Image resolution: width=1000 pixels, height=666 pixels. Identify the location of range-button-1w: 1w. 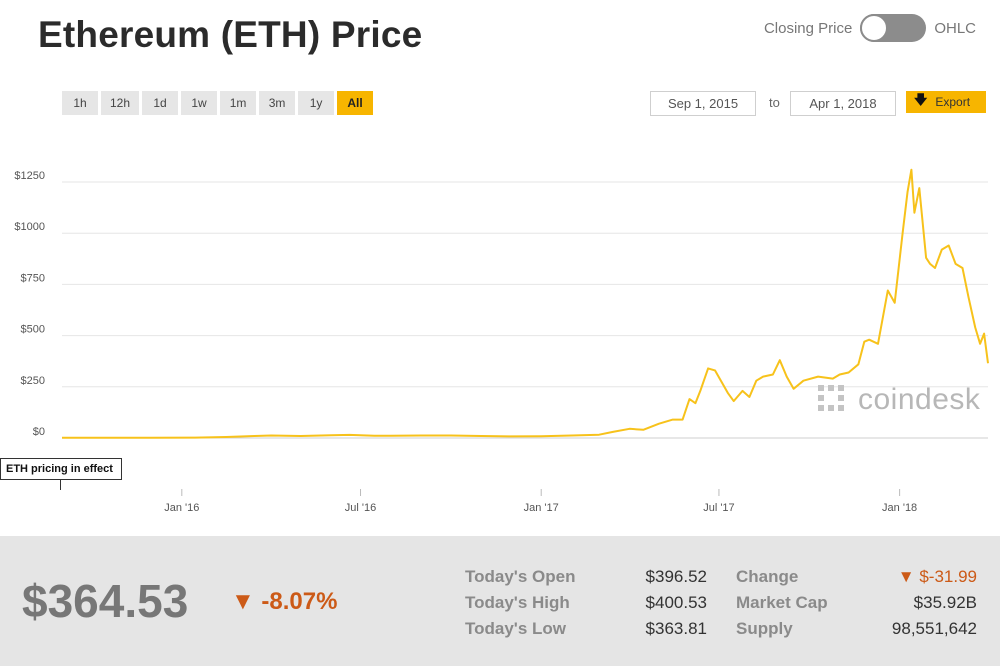
(199, 103).